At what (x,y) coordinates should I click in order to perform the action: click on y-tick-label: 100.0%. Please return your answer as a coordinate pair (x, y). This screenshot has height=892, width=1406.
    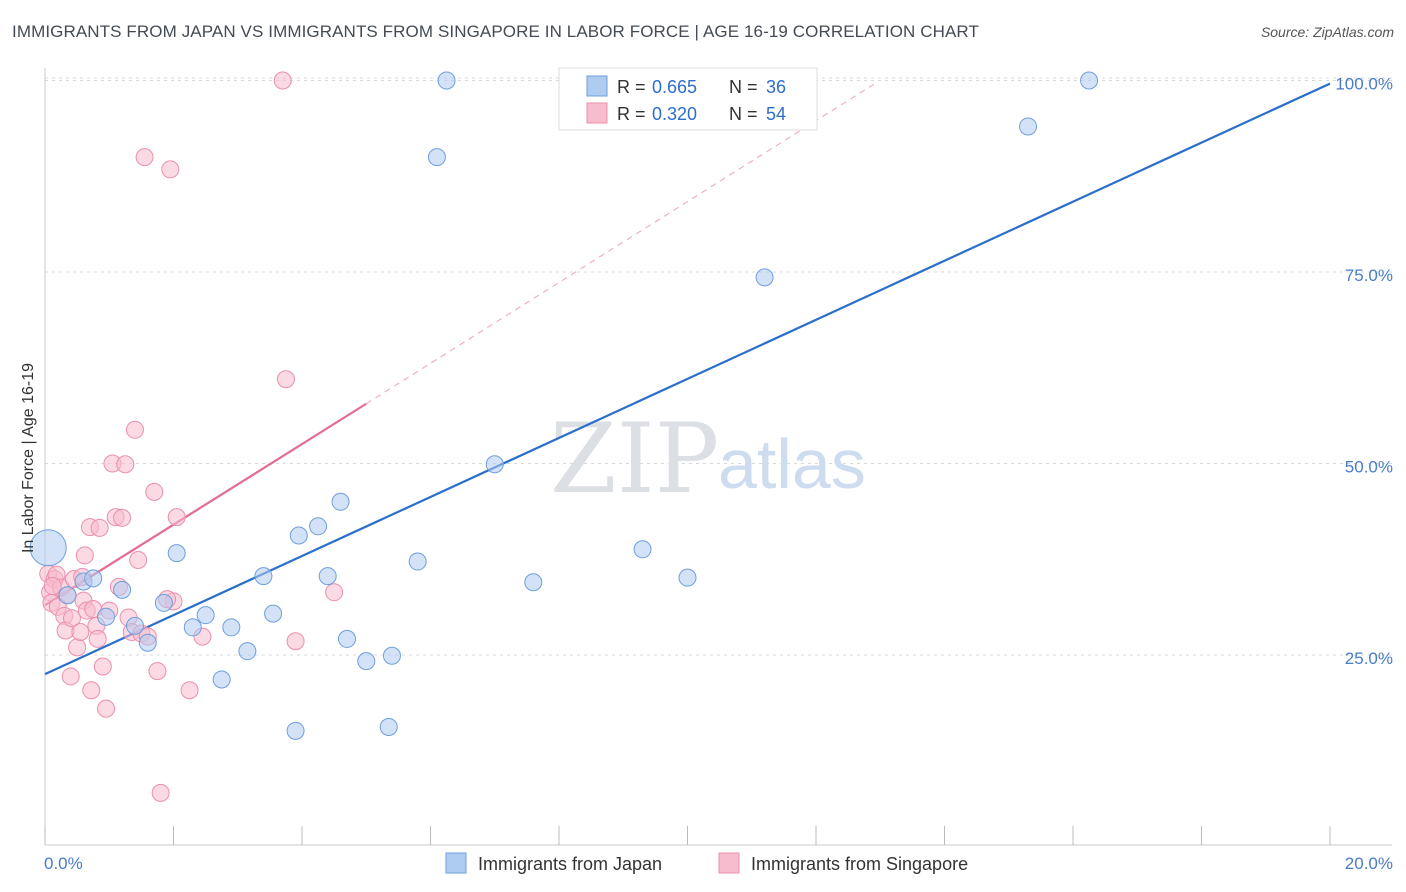
    Looking at the image, I should click on (1364, 84).